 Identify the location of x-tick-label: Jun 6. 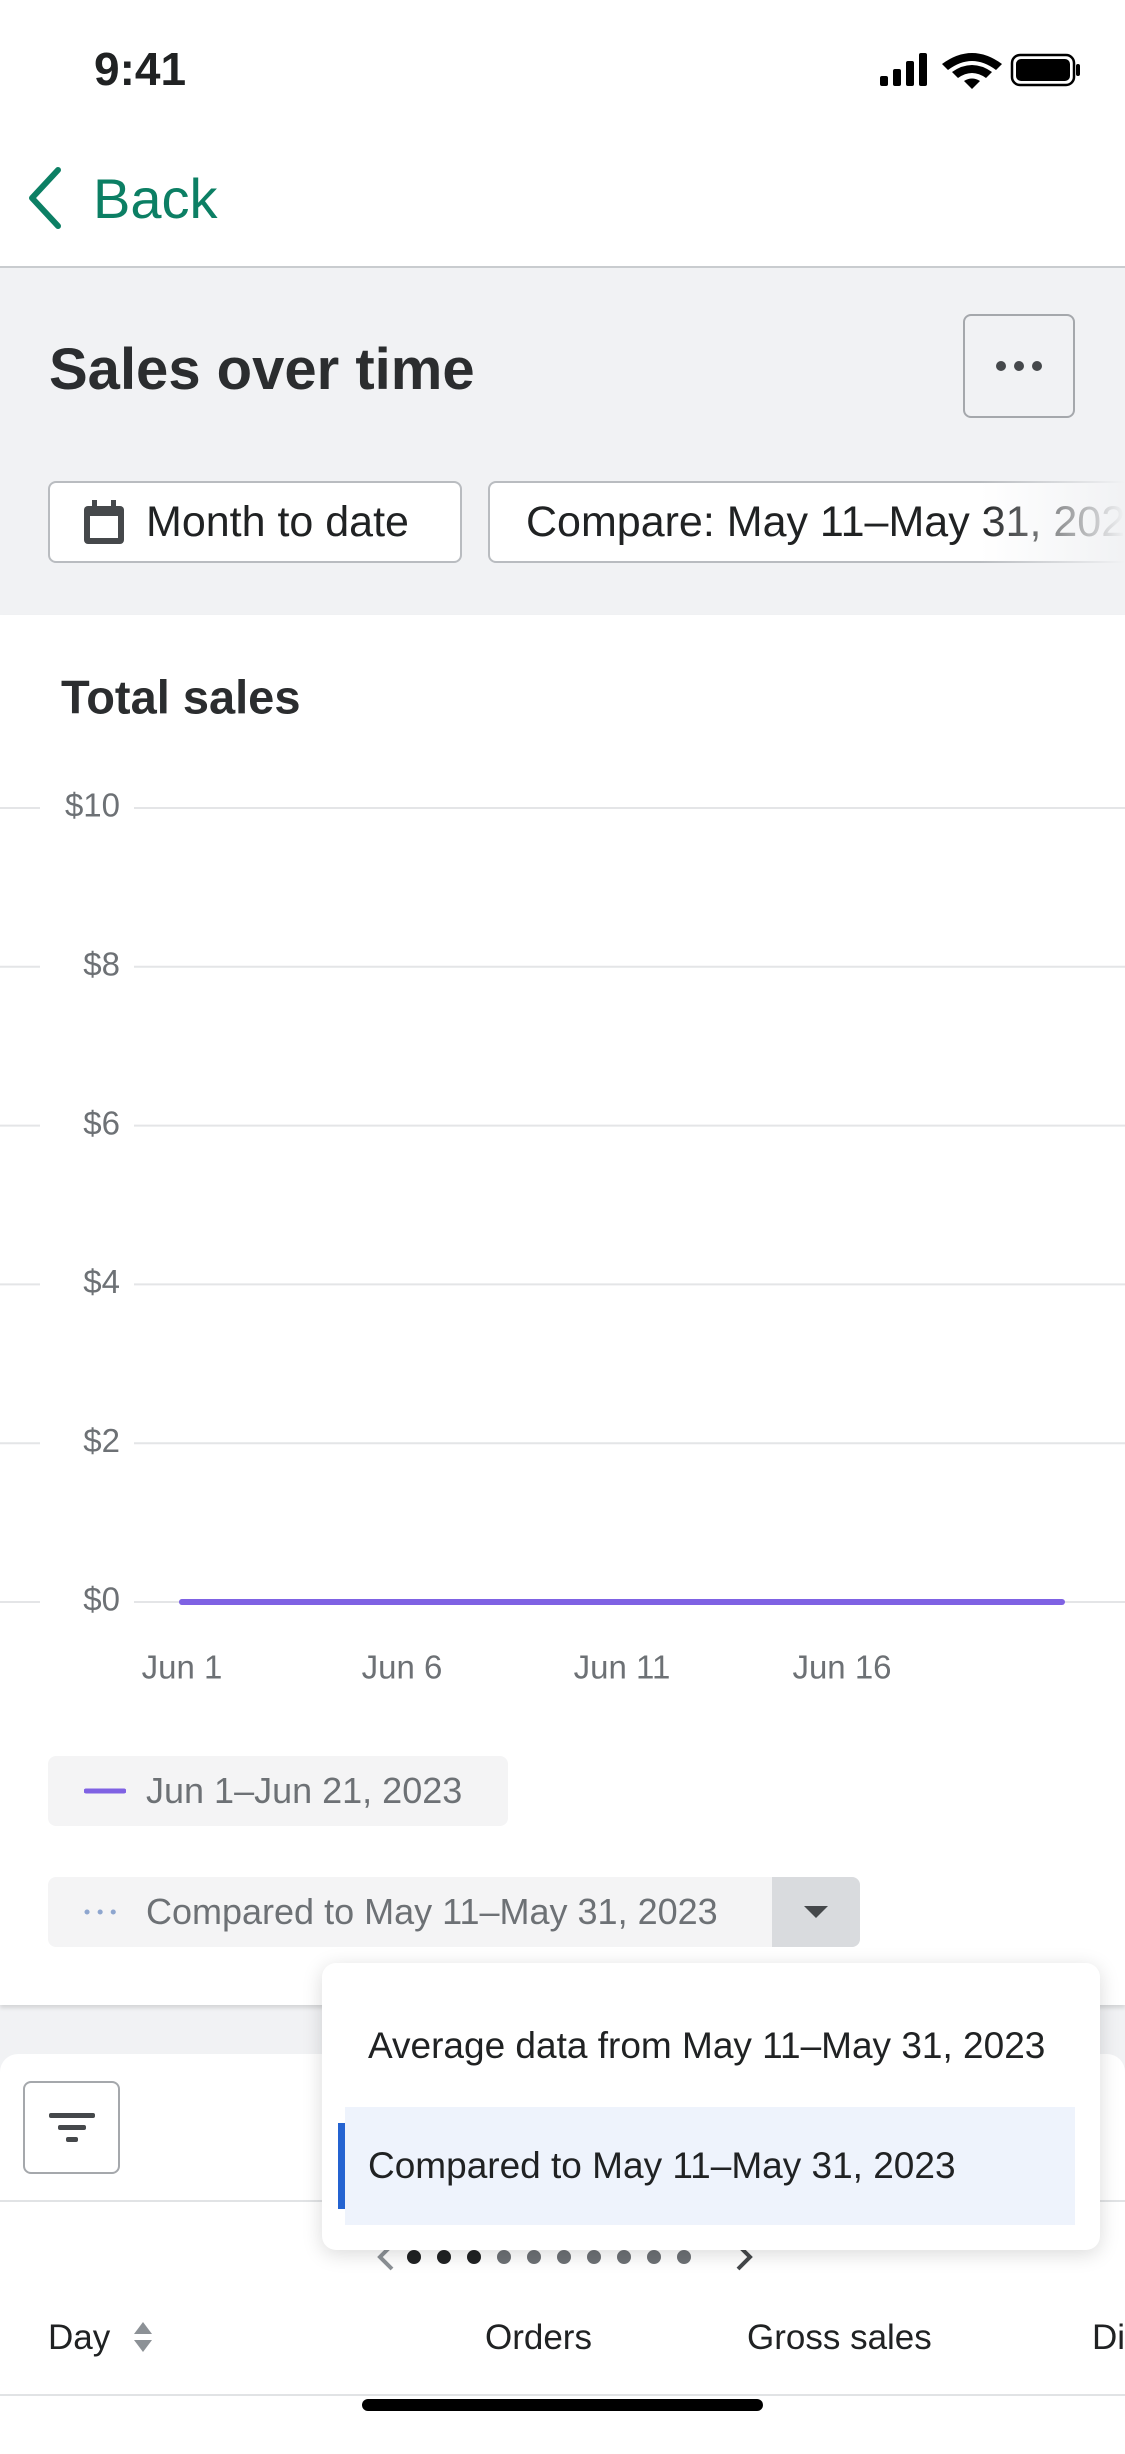
(402, 1667).